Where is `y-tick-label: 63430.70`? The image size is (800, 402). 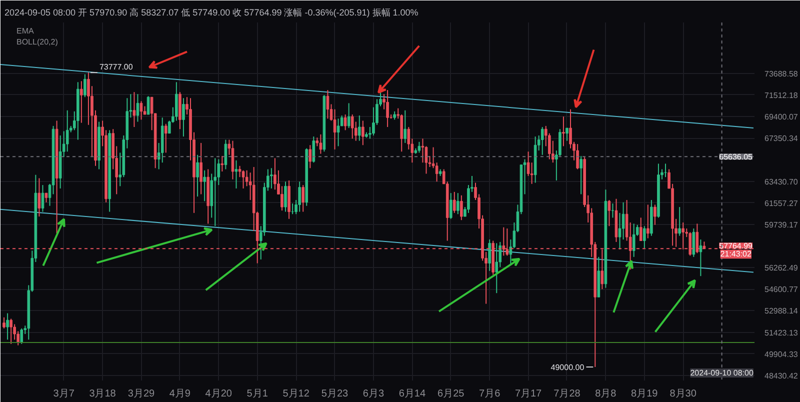
y-tick-label: 63430.70 is located at coordinates (781, 181).